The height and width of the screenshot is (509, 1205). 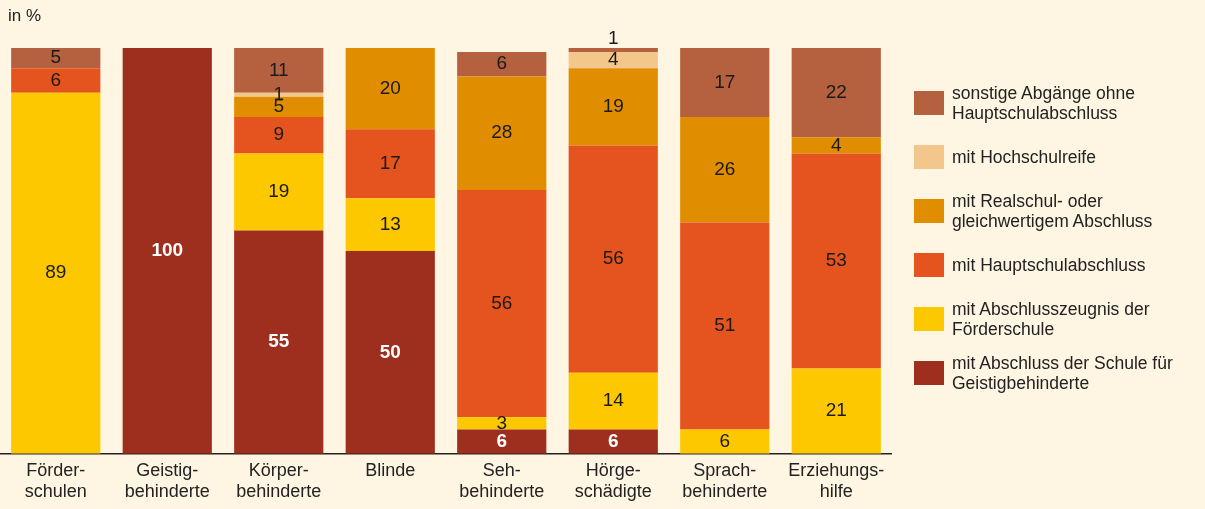 I want to click on data-label: 89, so click(x=56, y=272).